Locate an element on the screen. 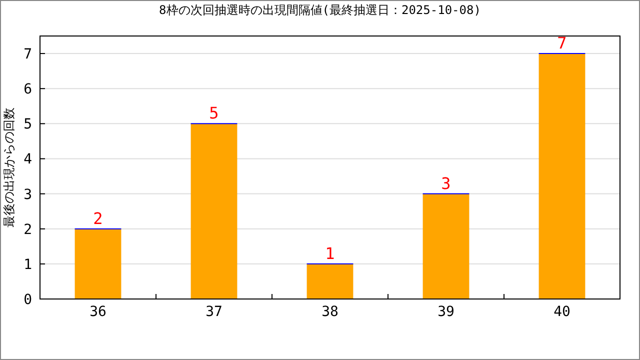  data-label: 7 is located at coordinates (562, 43).